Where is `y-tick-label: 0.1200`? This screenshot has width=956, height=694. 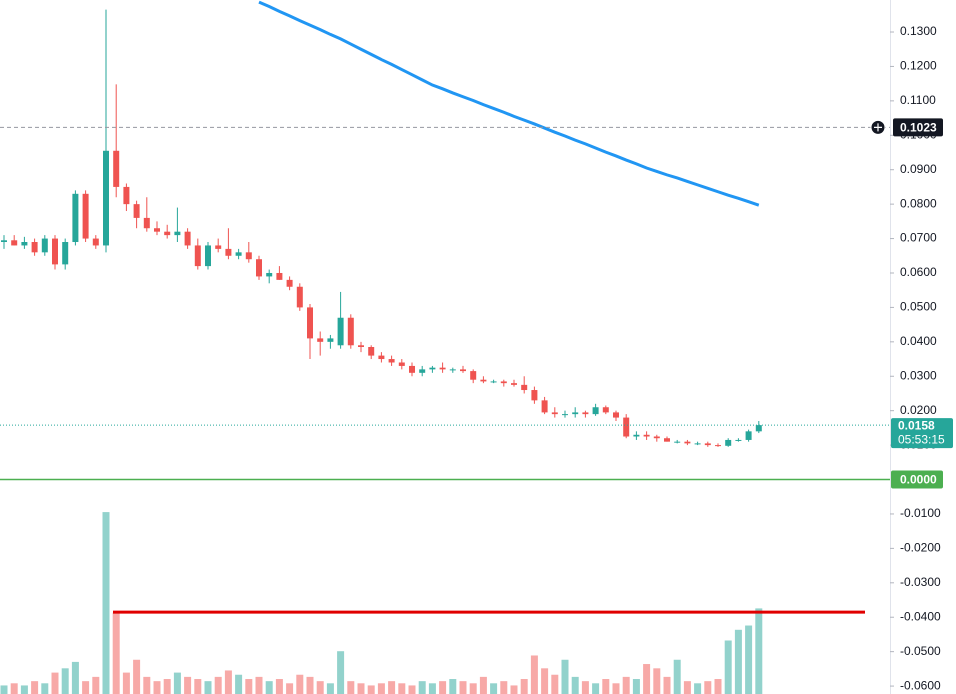 y-tick-label: 0.1200 is located at coordinates (918, 66).